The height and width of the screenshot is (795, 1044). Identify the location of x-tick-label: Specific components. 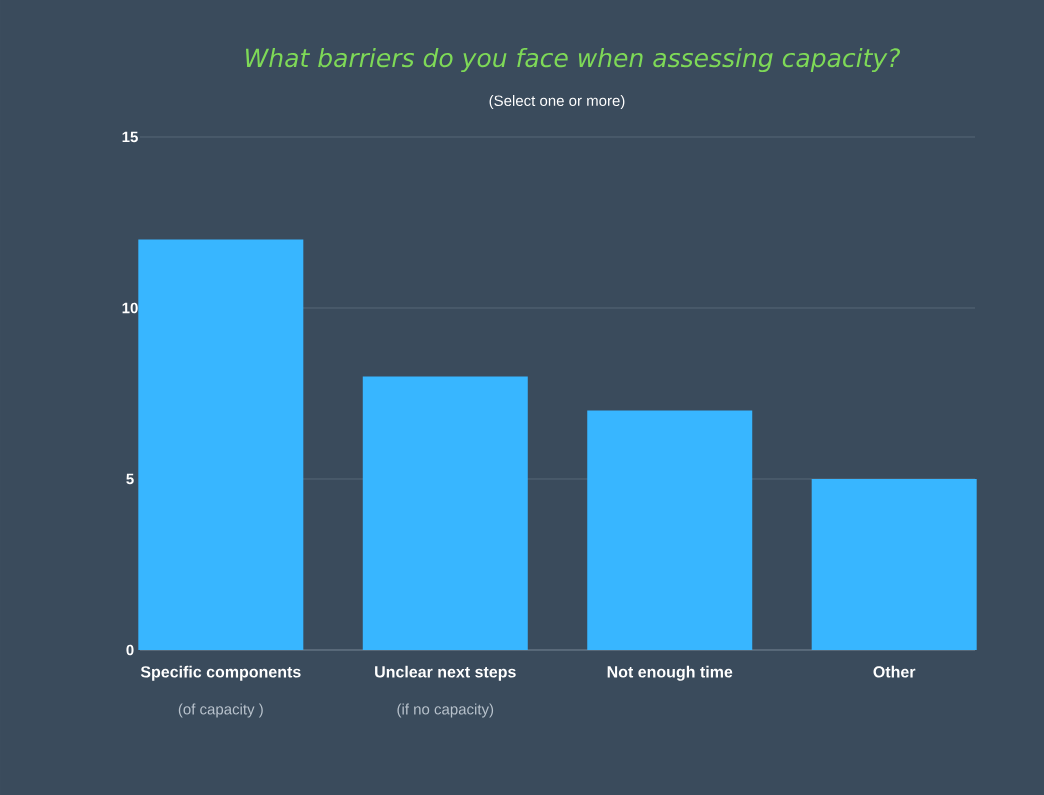
(220, 673).